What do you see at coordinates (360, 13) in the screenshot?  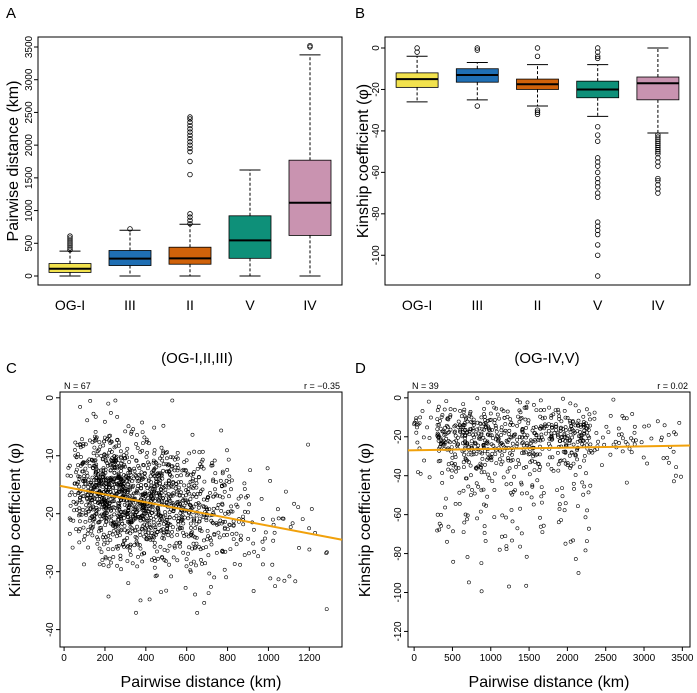 I see `panel-letter-b: B` at bounding box center [360, 13].